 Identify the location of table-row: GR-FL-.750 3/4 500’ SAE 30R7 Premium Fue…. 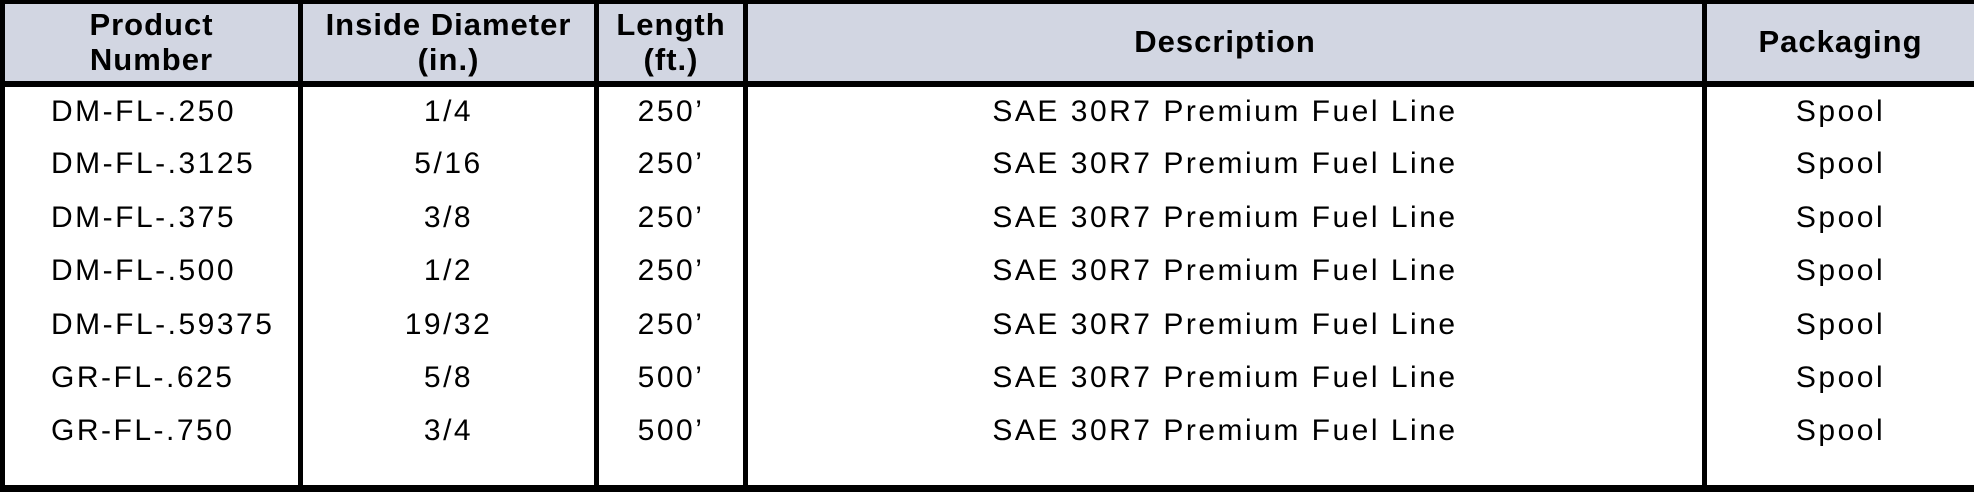
(987, 431).